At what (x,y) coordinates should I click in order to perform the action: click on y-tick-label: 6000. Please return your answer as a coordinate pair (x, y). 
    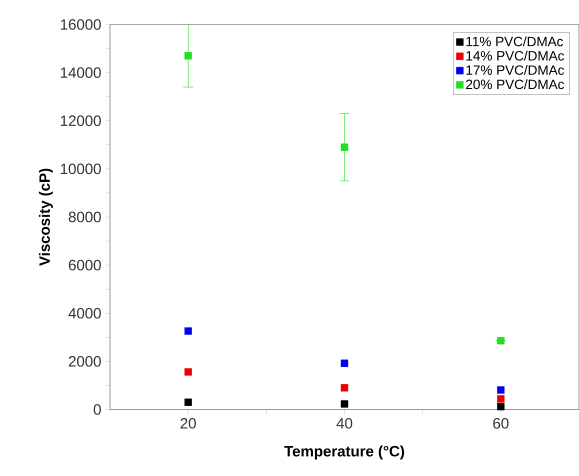
    Looking at the image, I should click on (84, 265).